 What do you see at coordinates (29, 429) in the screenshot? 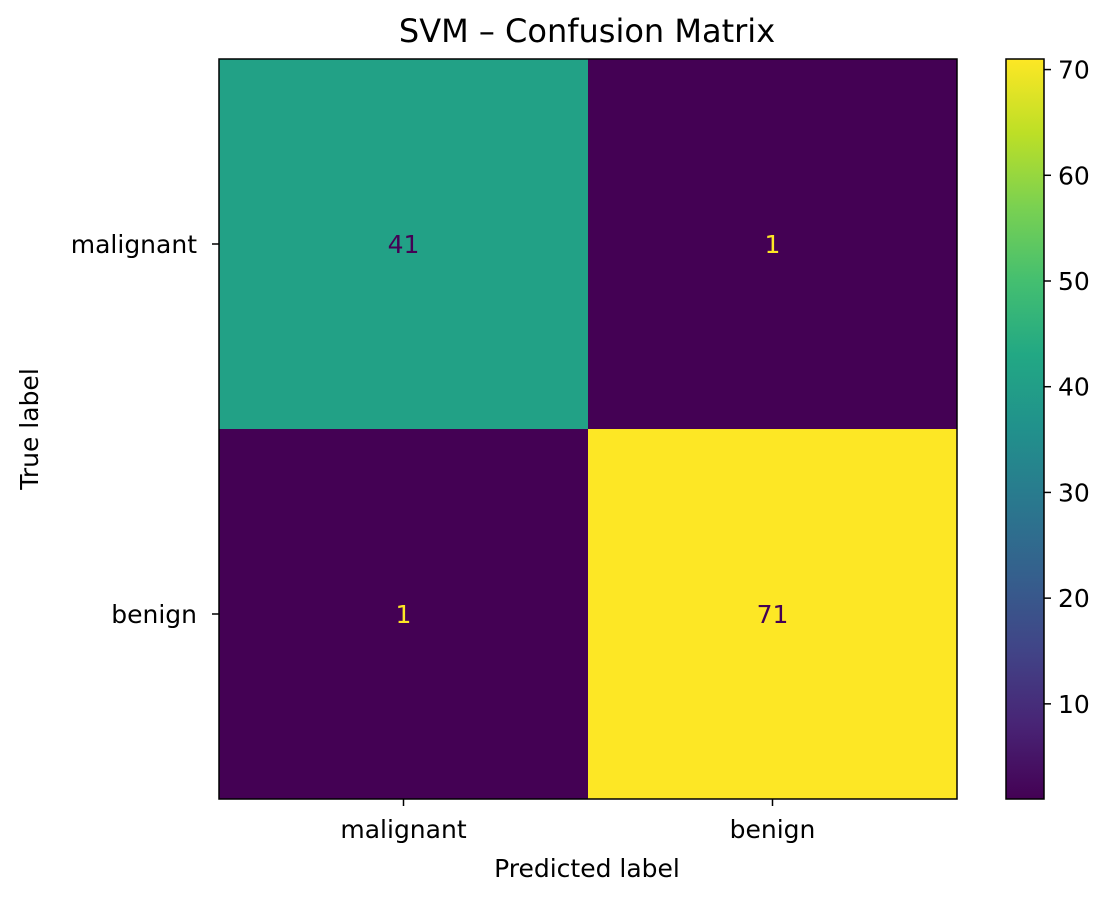
I see `y-axis-label: True label` at bounding box center [29, 429].